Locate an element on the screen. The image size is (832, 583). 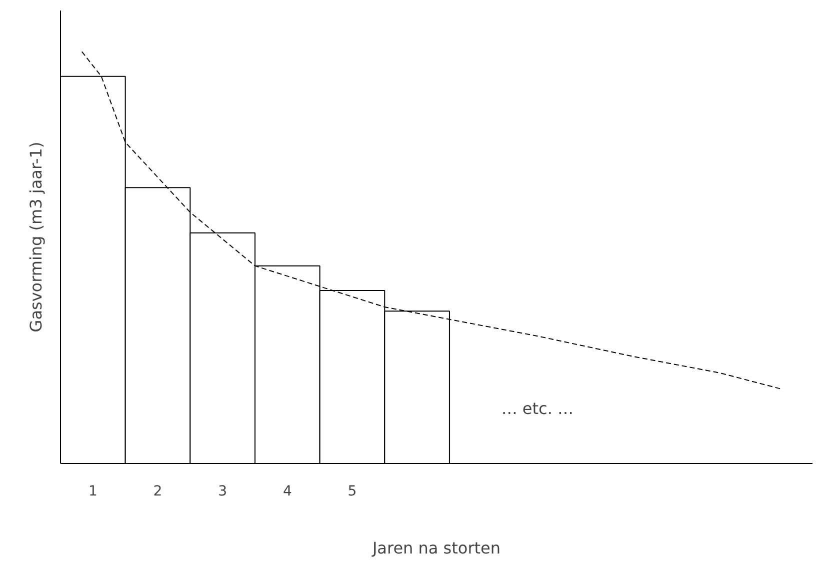
x-tick-label: 2 is located at coordinates (157, 492).